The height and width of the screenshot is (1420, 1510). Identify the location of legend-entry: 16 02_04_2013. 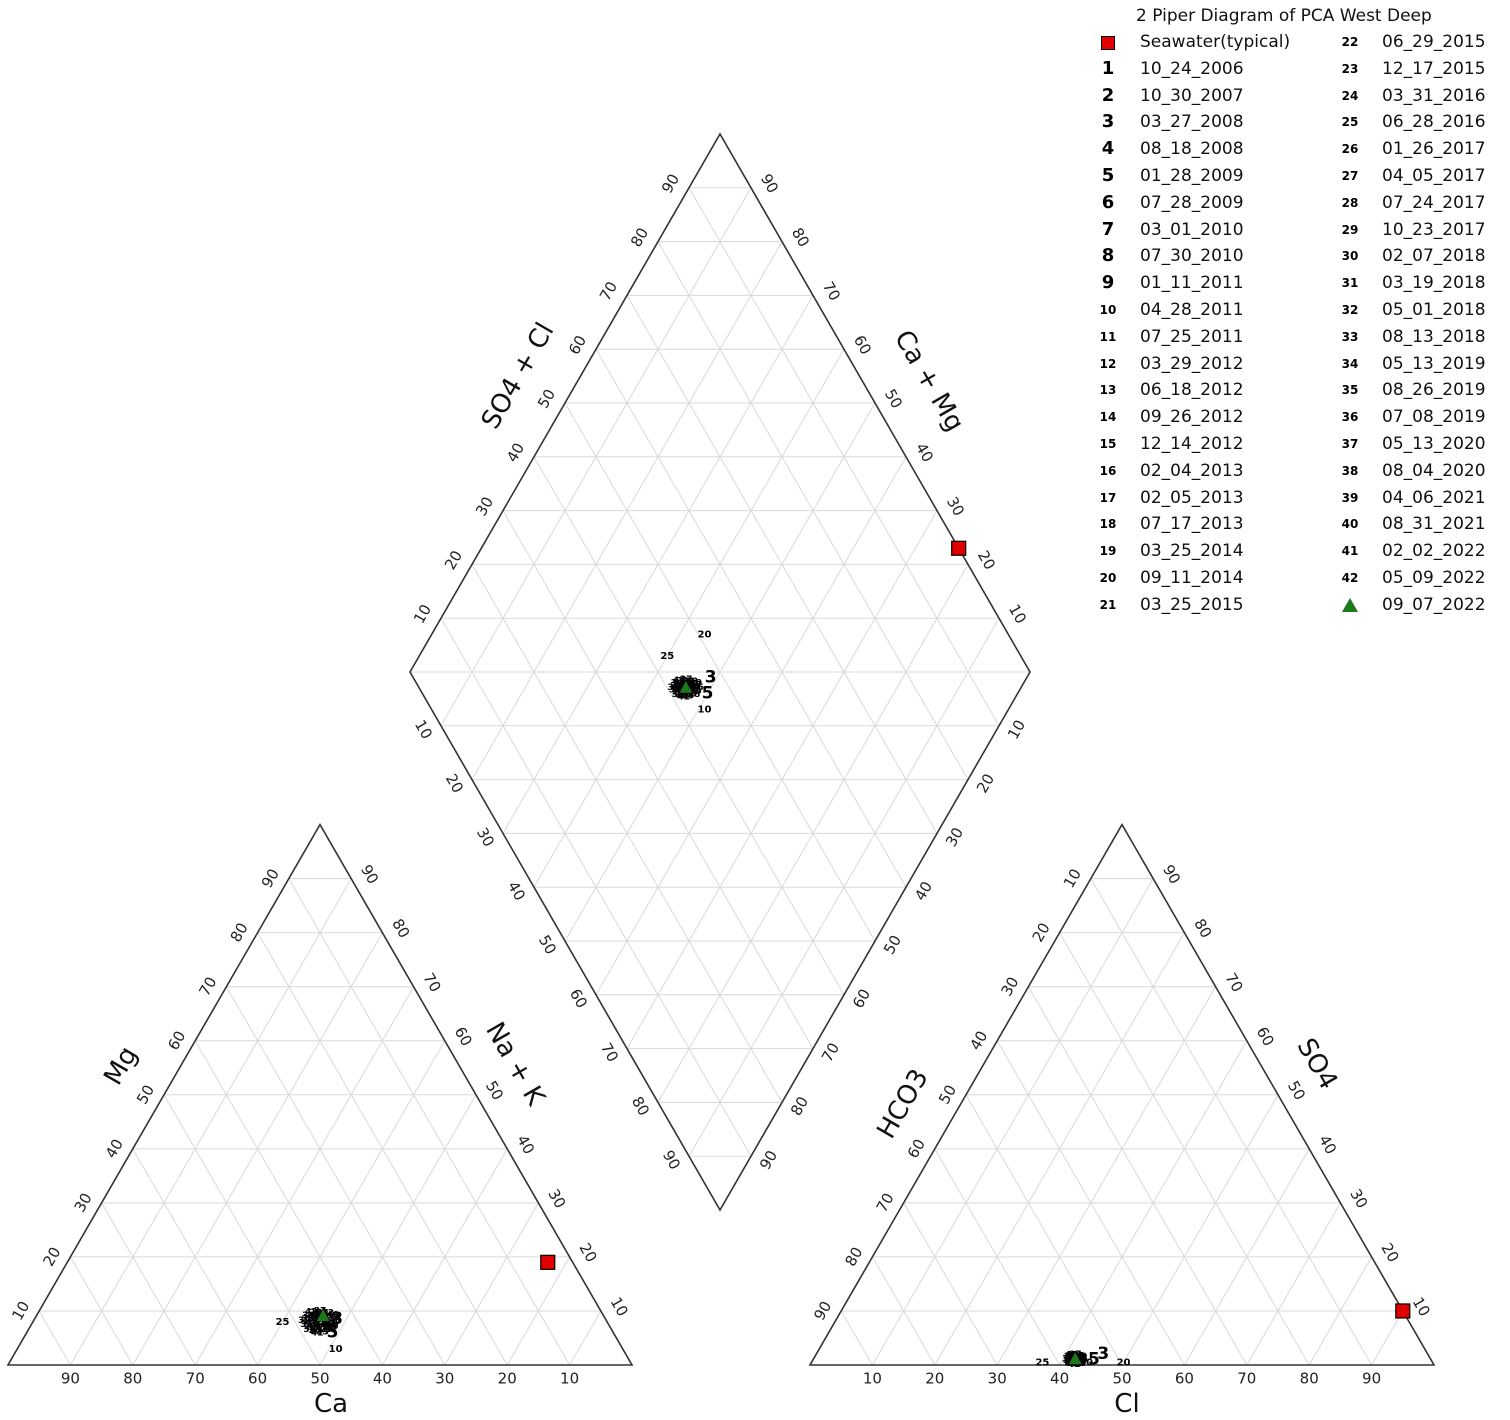
(1192, 471).